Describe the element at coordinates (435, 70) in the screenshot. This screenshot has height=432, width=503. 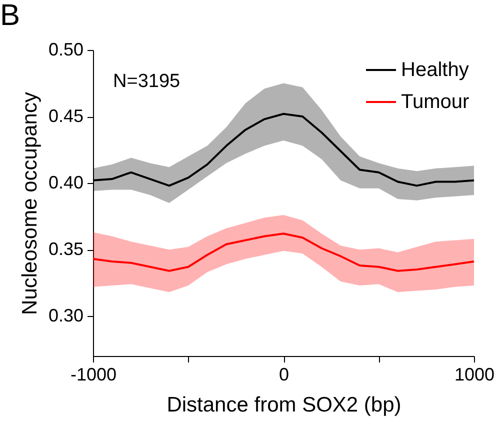
I see `legend-label: Healthy` at that location.